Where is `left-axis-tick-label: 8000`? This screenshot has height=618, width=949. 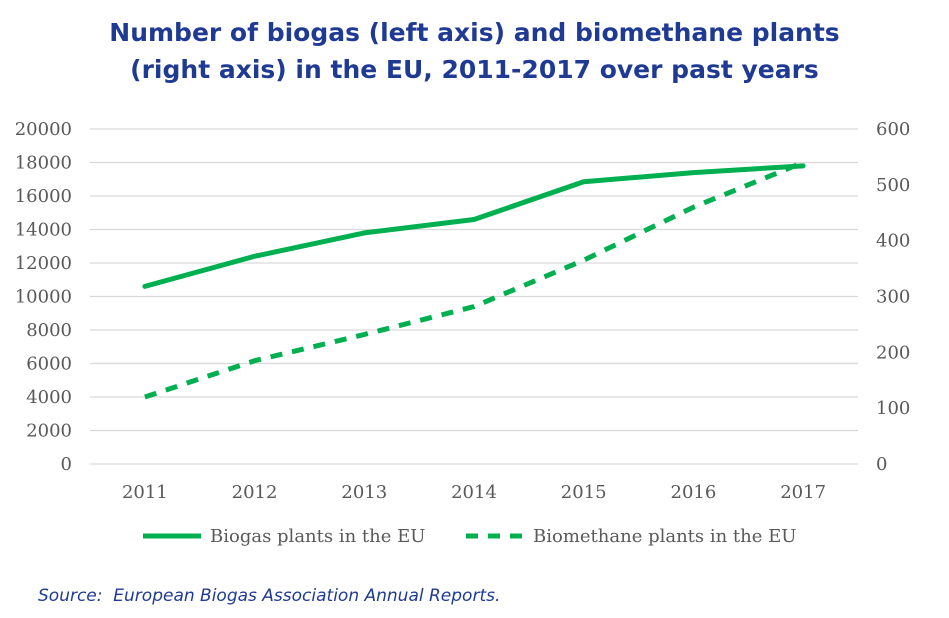
left-axis-tick-label: 8000 is located at coordinates (49, 330).